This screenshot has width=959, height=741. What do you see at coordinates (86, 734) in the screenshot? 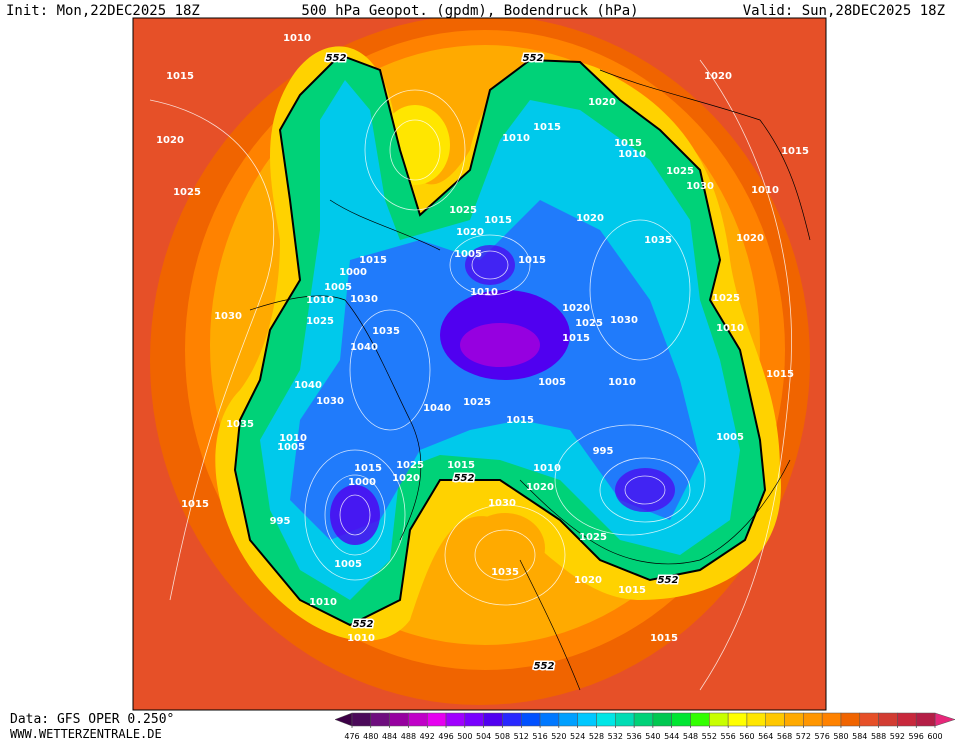
I see `site-url: WWW.WETTERZENTRALE.DE` at bounding box center [86, 734].